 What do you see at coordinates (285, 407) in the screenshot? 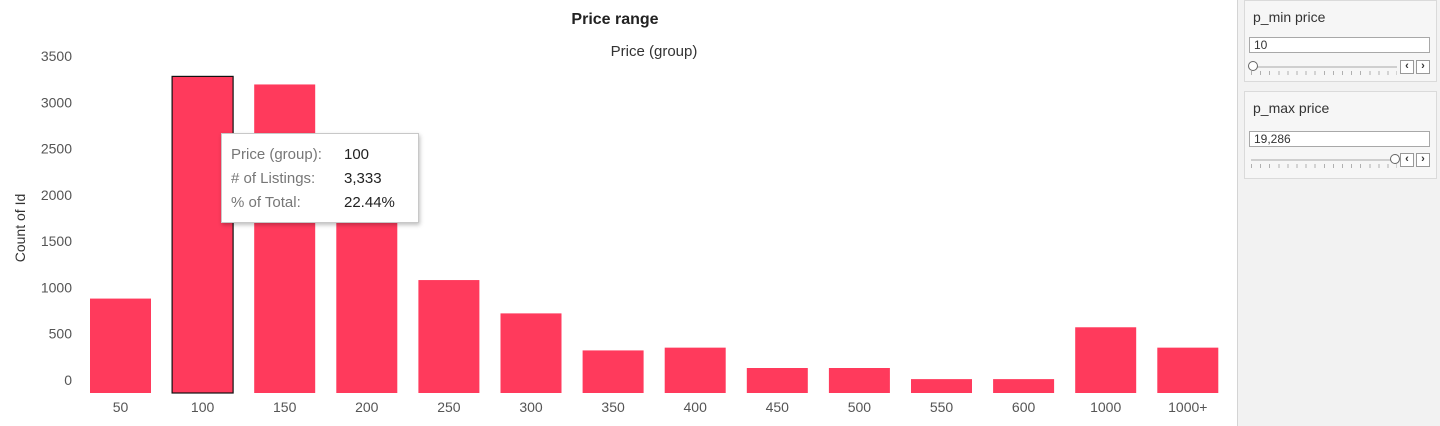
I see `x-tick-label: 150` at bounding box center [285, 407].